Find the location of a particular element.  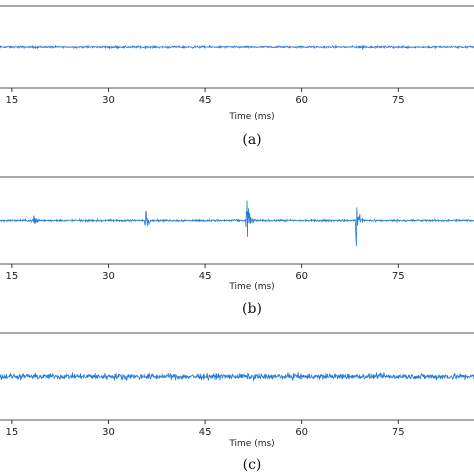

panel-caption: (c) is located at coordinates (252, 465).